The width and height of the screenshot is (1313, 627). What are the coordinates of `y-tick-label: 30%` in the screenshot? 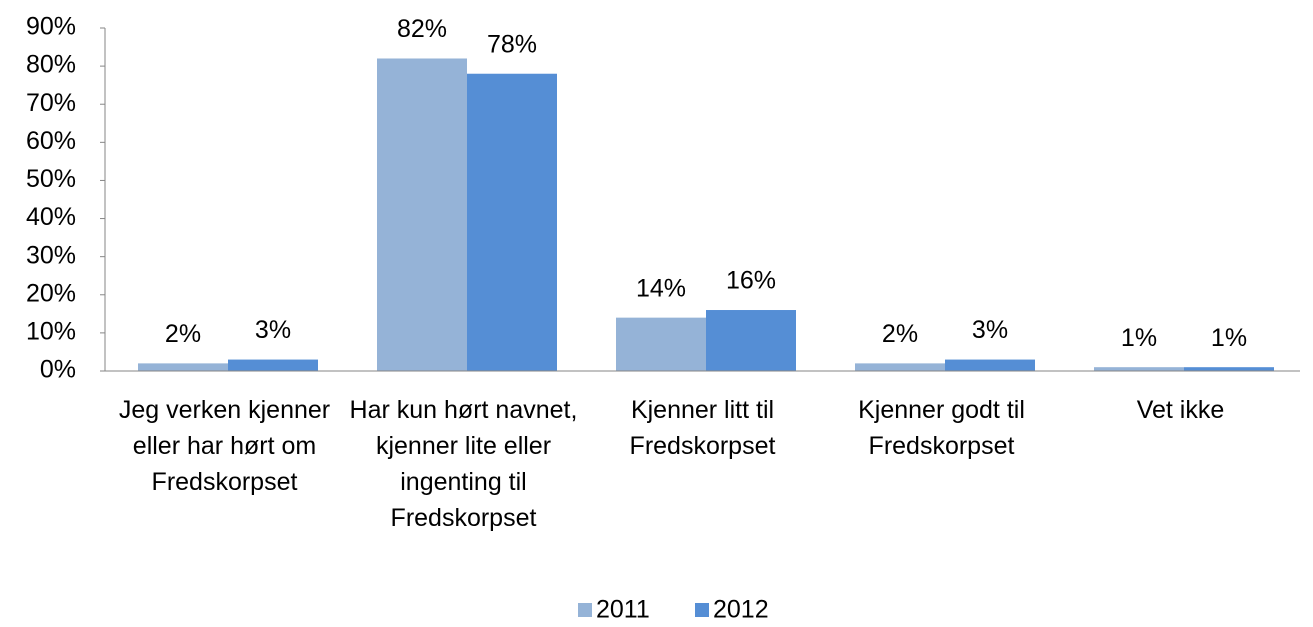 It's located at (51, 255).